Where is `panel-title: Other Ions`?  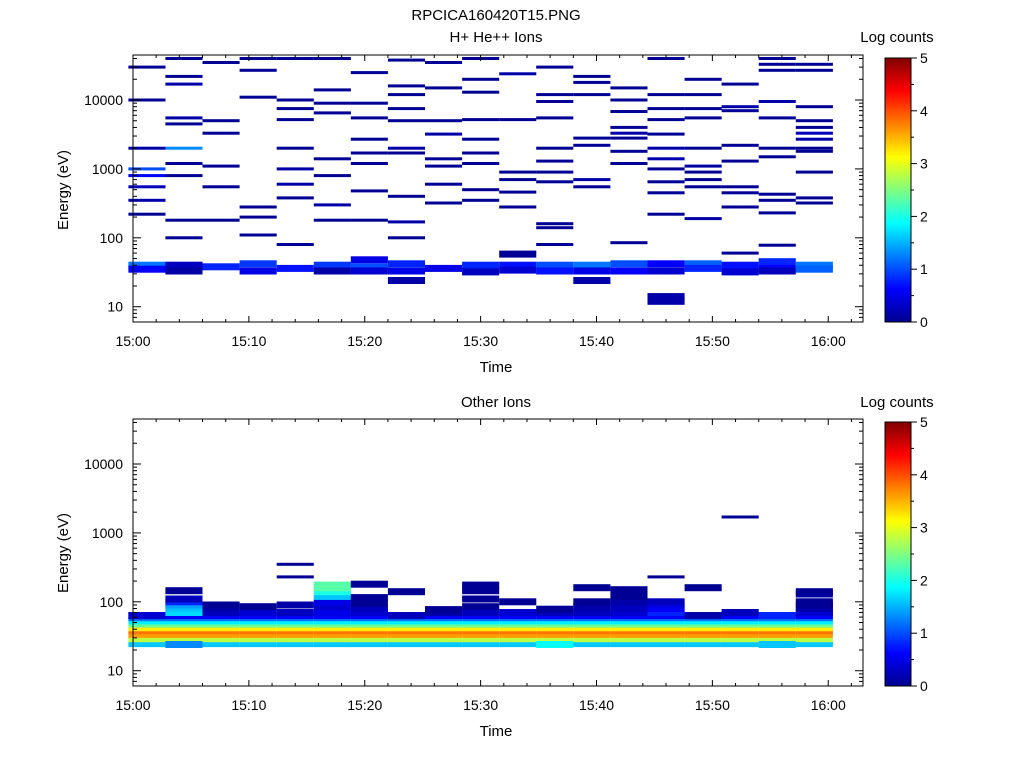
panel-title: Other Ions is located at coordinates (496, 402).